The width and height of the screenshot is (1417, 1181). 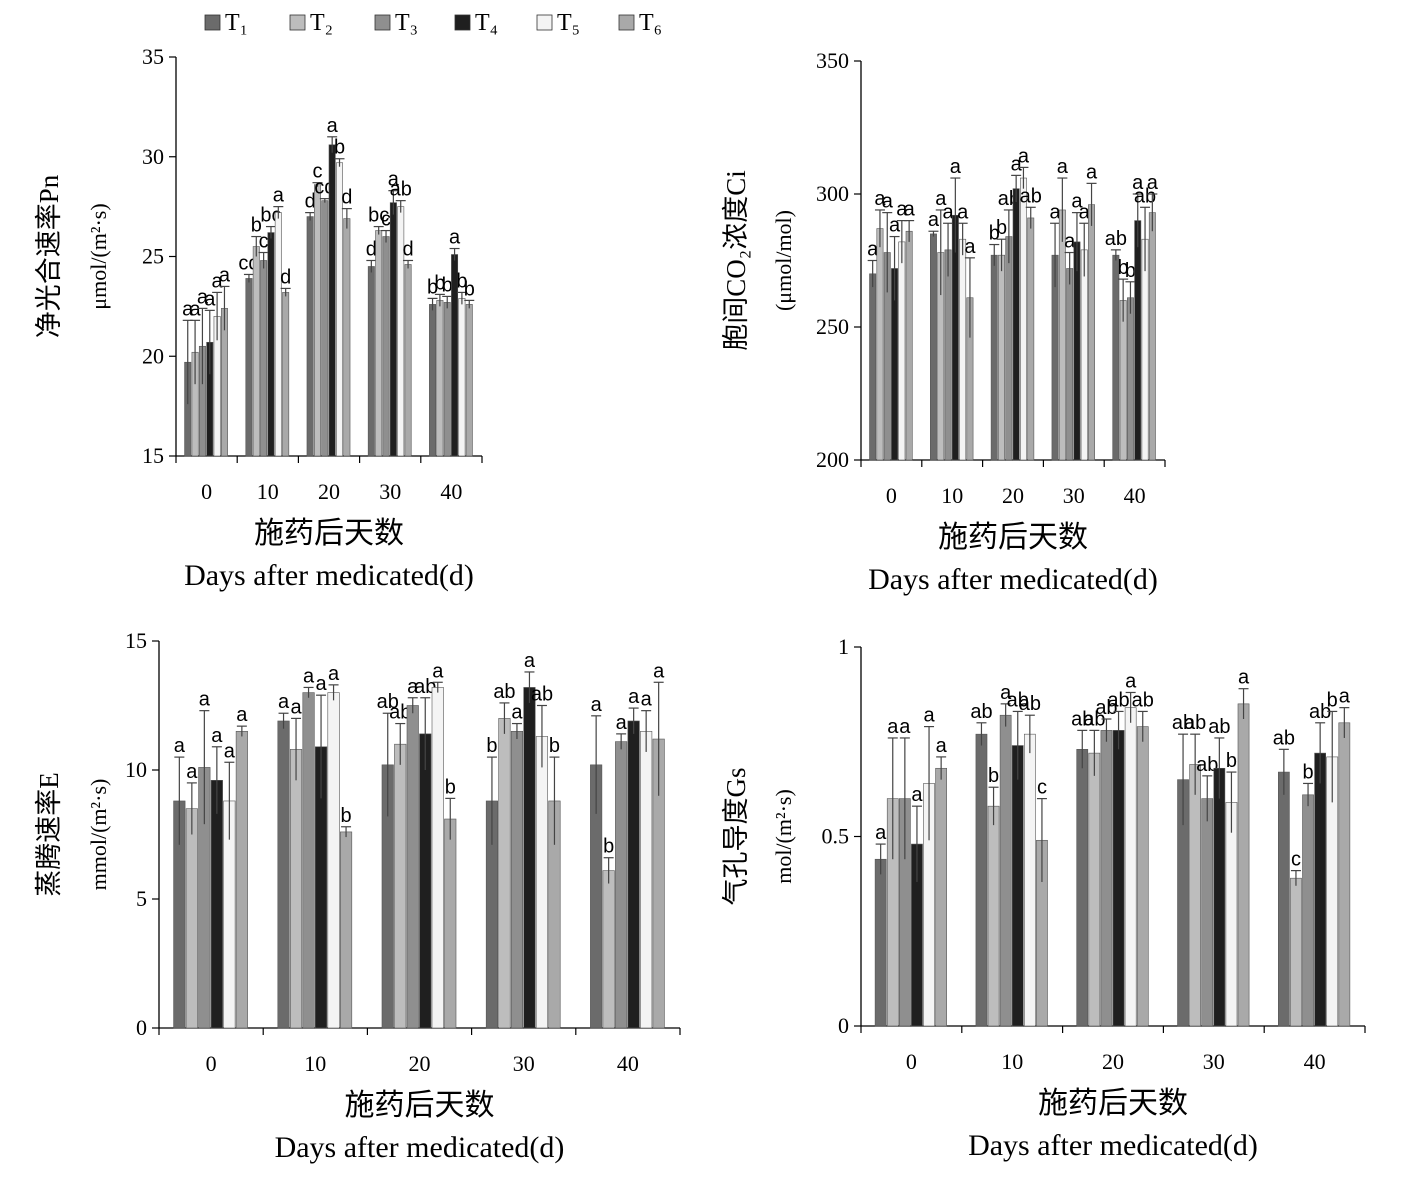 I want to click on x-axis-label-en: Days after medicated(d), so click(x=420, y=1147).